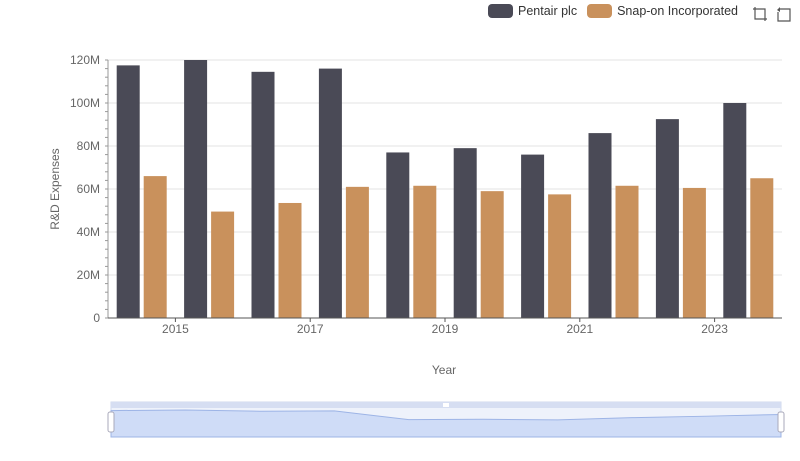 Image resolution: width=800 pixels, height=461 pixels. What do you see at coordinates (501, 11) in the screenshot?
I see `legend-swatch-pentair` at bounding box center [501, 11].